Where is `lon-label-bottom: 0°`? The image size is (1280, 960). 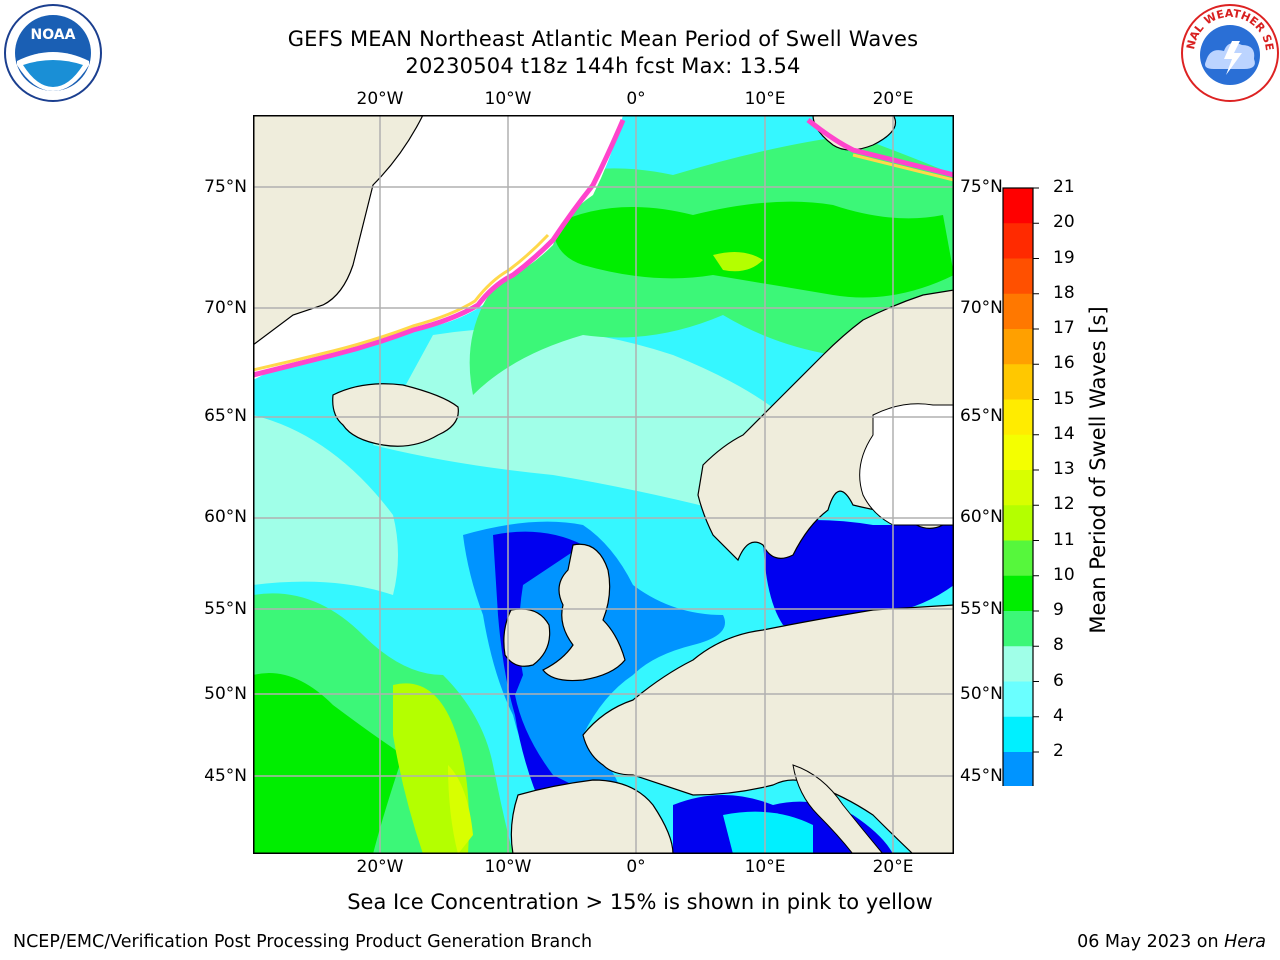 lon-label-bottom: 0° is located at coordinates (636, 867).